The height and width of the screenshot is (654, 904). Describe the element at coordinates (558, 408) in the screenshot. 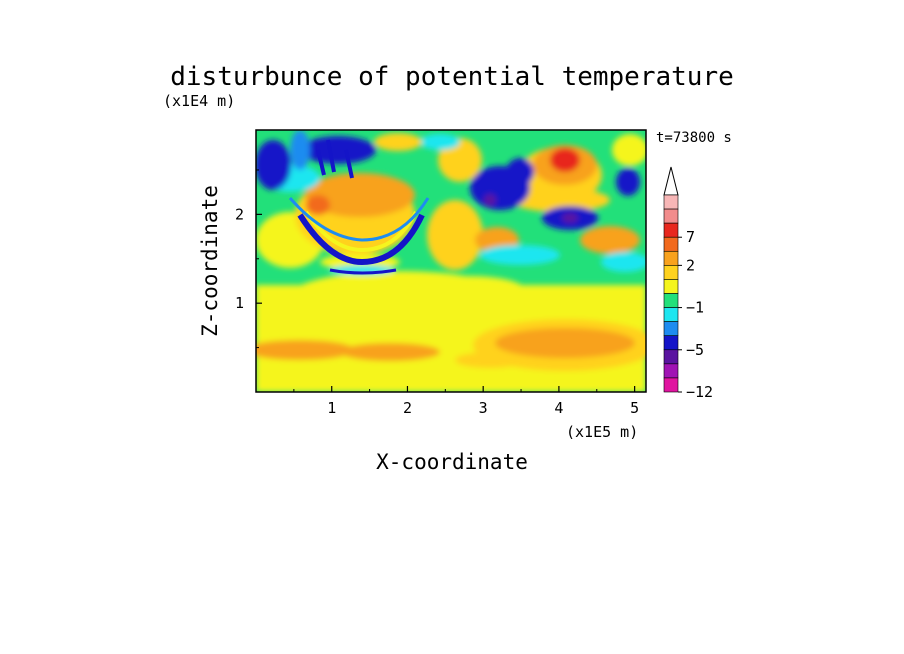

I see `x-tick-label: 4` at that location.